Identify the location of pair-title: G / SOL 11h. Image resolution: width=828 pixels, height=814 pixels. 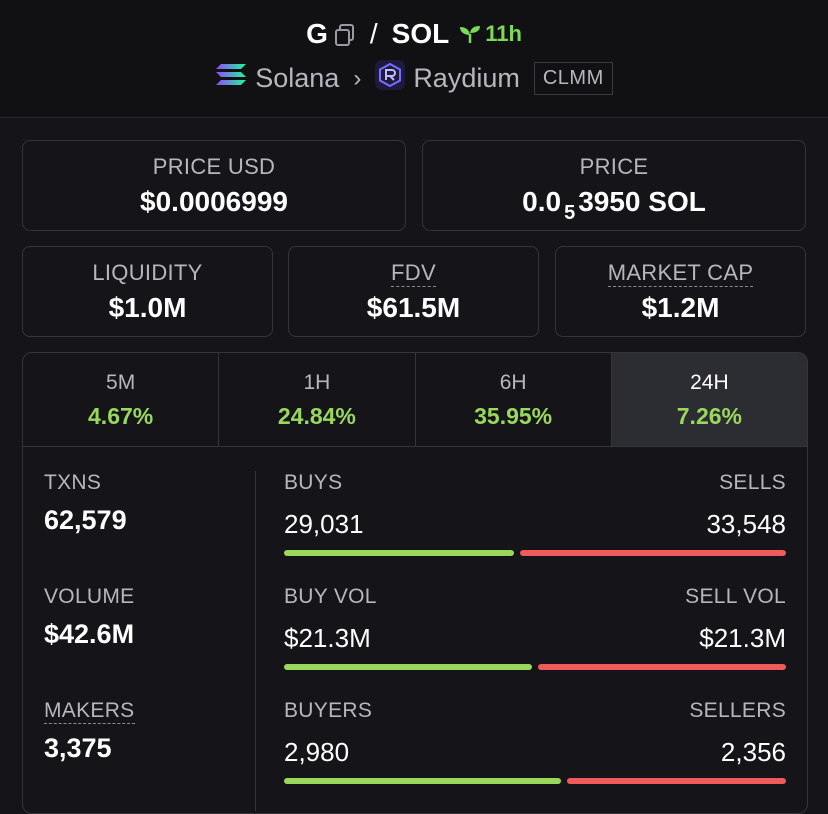
(414, 34).